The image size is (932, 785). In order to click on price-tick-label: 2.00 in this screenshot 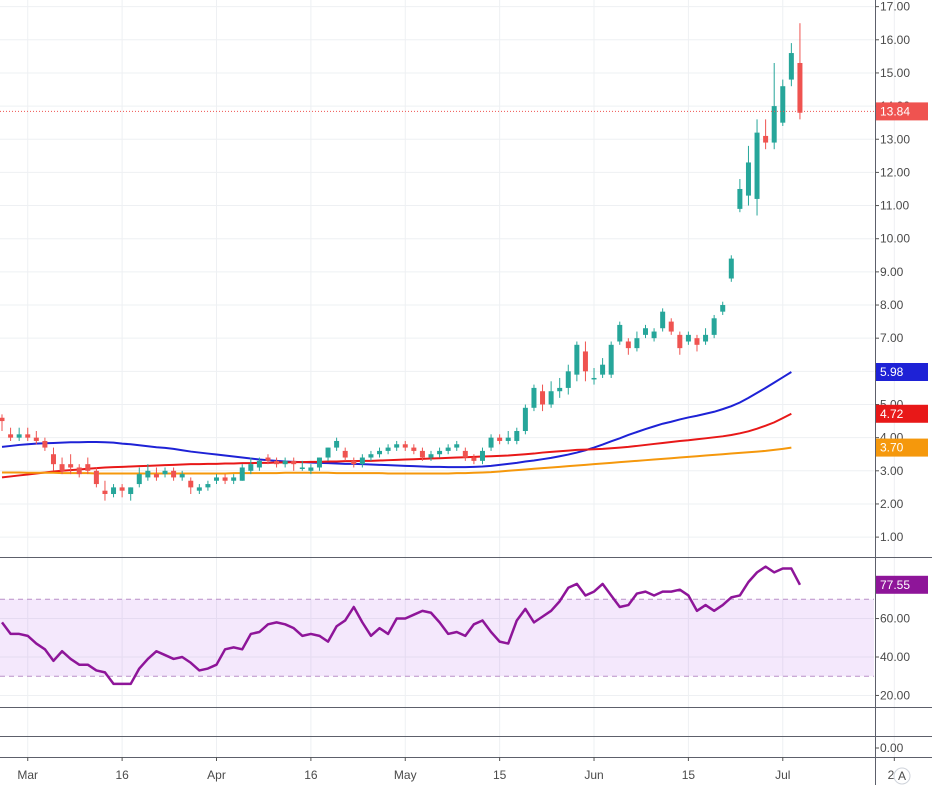, I will do `click(892, 504)`.